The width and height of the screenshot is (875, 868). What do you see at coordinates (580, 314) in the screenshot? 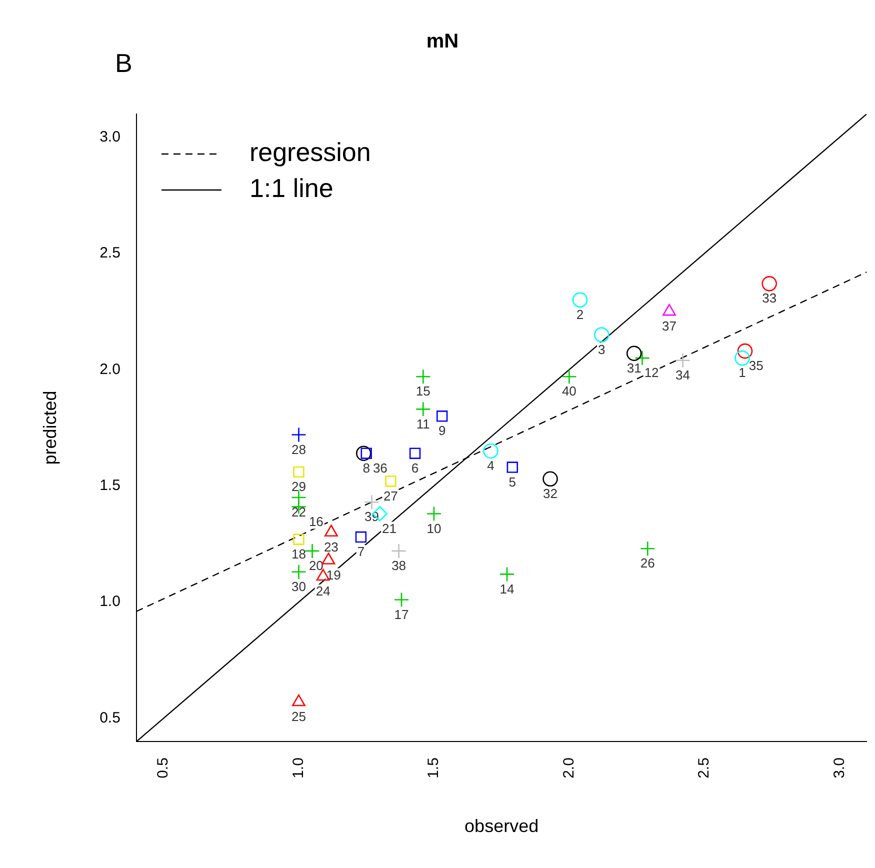
I see `annotation: 2` at bounding box center [580, 314].